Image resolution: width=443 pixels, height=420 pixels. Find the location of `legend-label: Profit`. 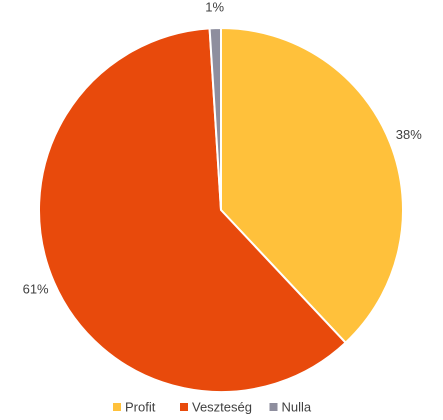

legend-label: Profit is located at coordinates (140, 406).